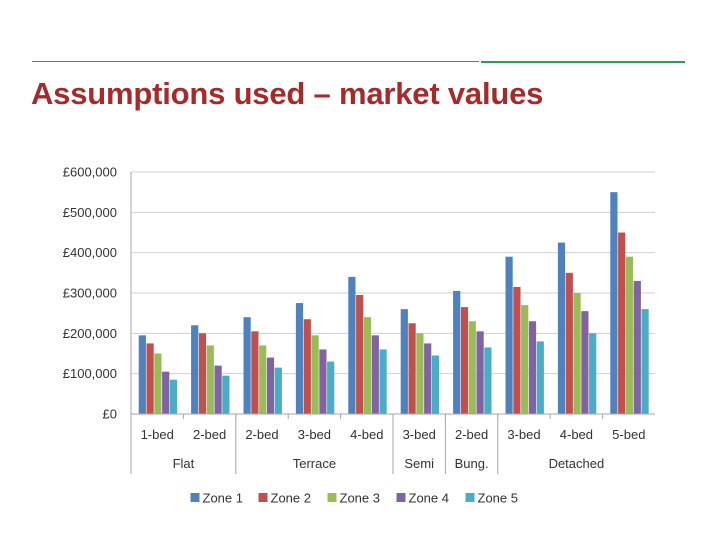 The height and width of the screenshot is (540, 720). What do you see at coordinates (498, 498) in the screenshot?
I see `legend-label: Zone 5` at bounding box center [498, 498].